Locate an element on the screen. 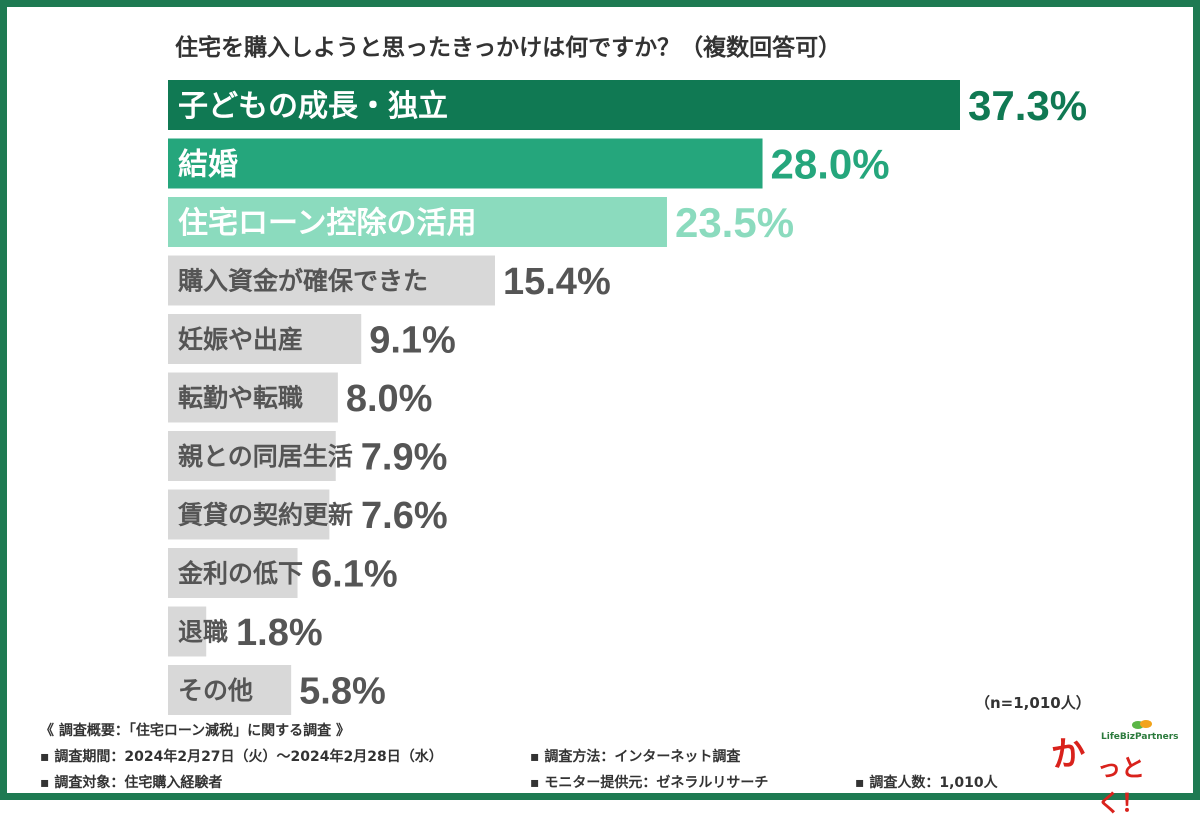 The width and height of the screenshot is (1200, 818). brand-logo: か LifeBizPartners っとく！ is located at coordinates (1112, 767).